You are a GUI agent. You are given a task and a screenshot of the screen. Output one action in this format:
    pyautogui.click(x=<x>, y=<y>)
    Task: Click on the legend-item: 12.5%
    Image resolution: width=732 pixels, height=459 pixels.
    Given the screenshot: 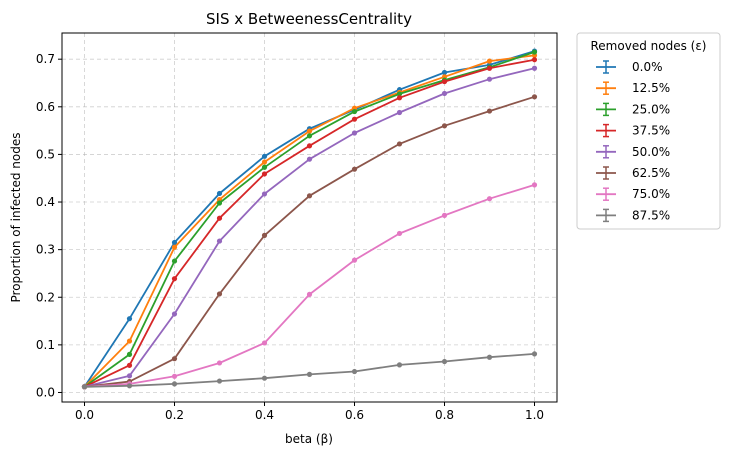 What is the action you would take?
    pyautogui.click(x=633, y=88)
    